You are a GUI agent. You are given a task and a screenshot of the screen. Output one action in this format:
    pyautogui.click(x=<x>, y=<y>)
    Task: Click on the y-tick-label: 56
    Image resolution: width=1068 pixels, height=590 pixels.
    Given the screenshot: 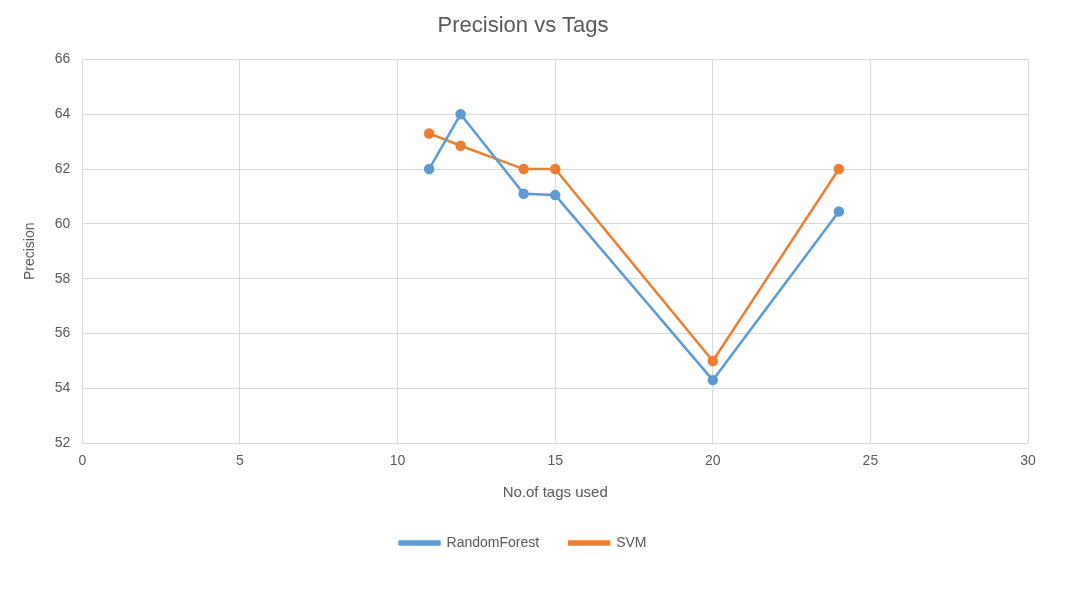 What is the action you would take?
    pyautogui.click(x=62, y=332)
    